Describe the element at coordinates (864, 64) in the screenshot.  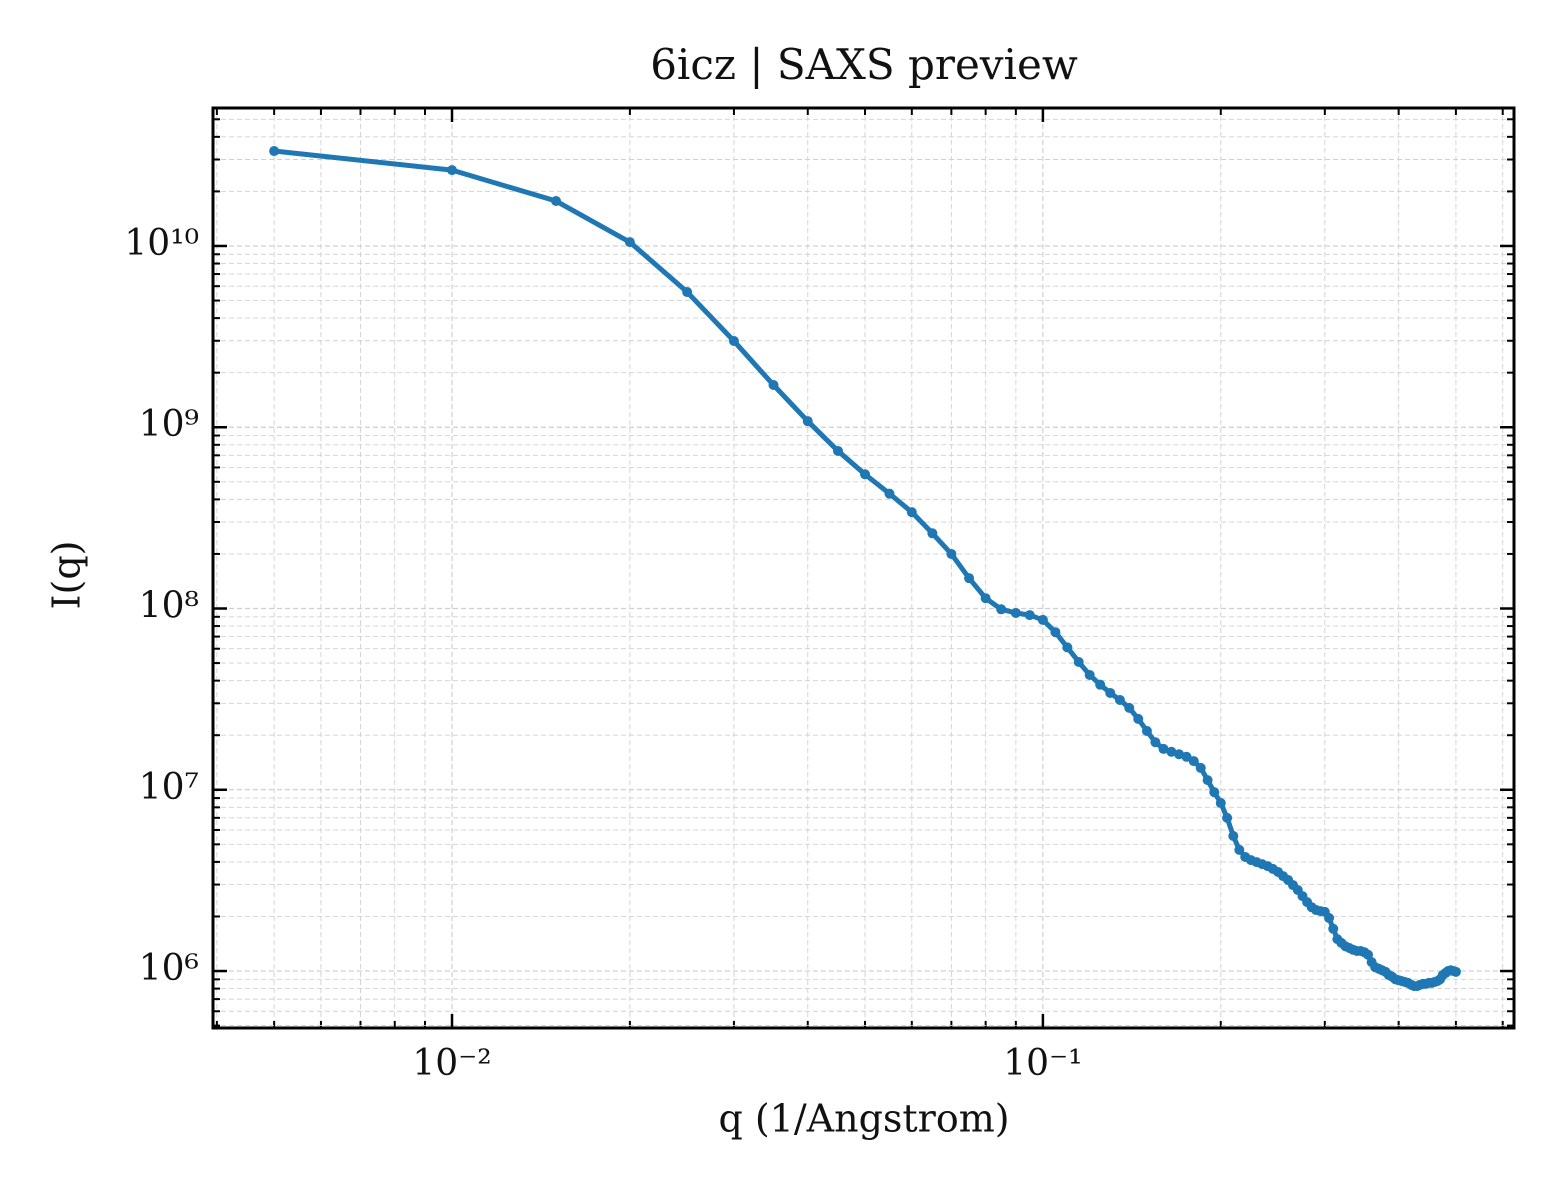
I see `chart-title: 6icz | SAXS preview` at that location.